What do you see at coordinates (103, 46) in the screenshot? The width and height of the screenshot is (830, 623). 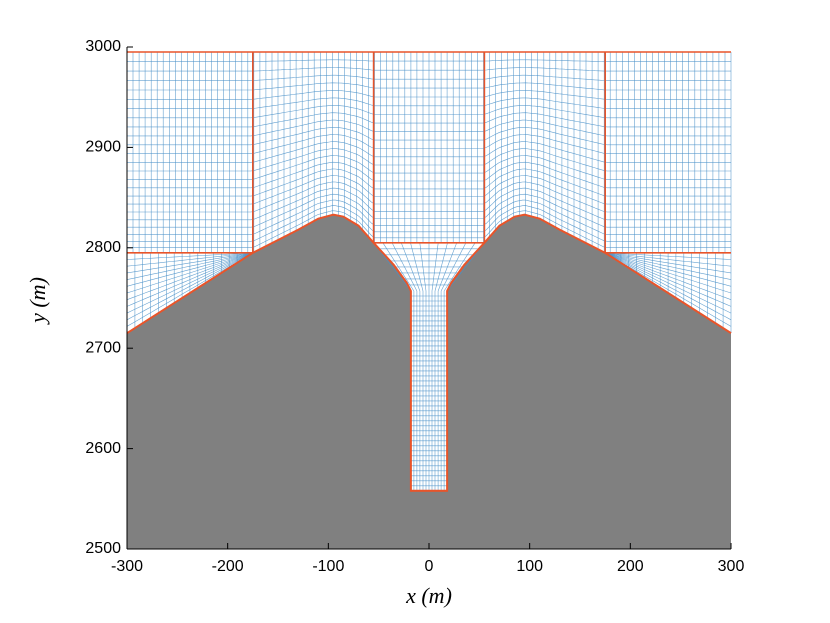 I see `y-tick-label: 3000` at bounding box center [103, 46].